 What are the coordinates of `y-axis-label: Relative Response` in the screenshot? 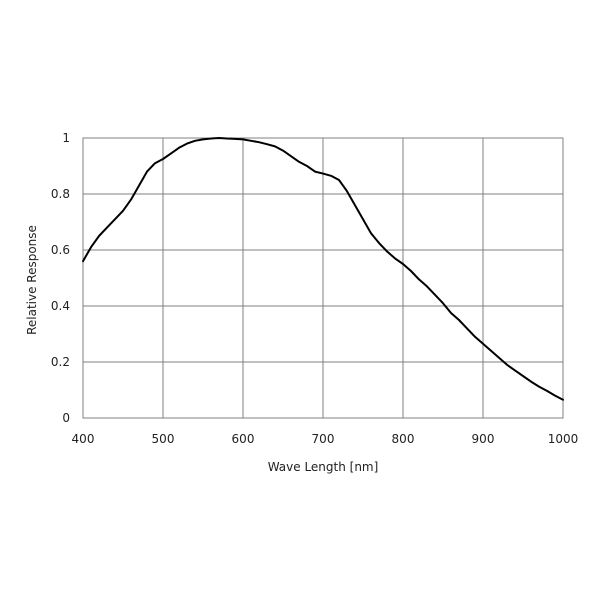 It's located at (32, 280).